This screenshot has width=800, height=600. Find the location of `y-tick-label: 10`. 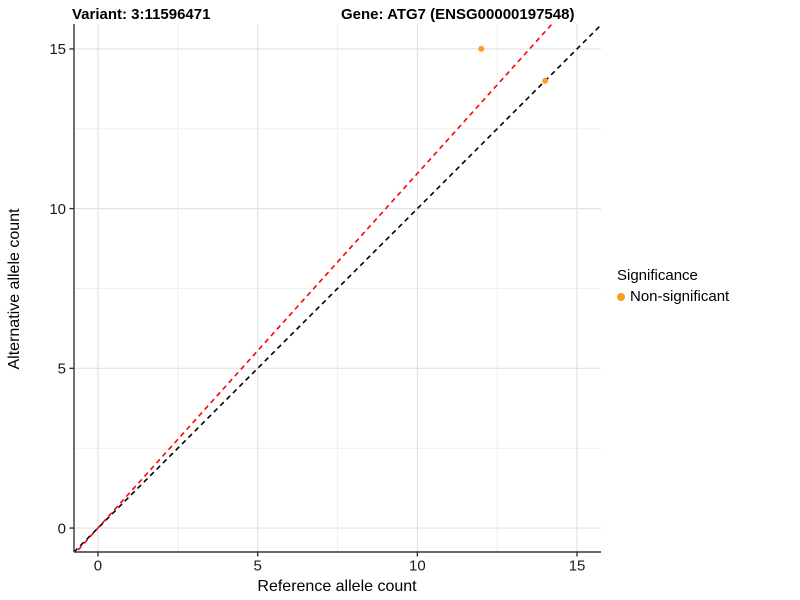

y-tick-label: 10 is located at coordinates (57, 209).